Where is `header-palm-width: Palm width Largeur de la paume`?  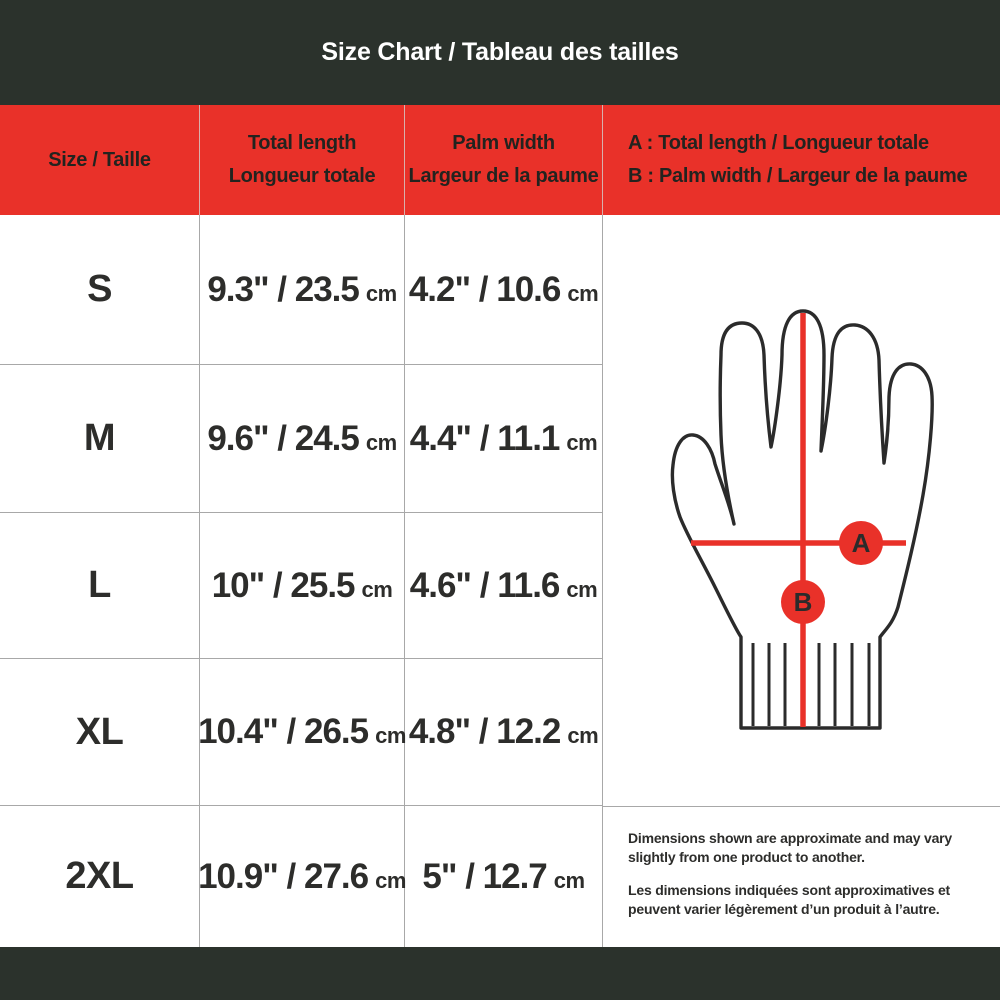
header-palm-width: Palm width Largeur de la paume is located at coordinates (504, 160).